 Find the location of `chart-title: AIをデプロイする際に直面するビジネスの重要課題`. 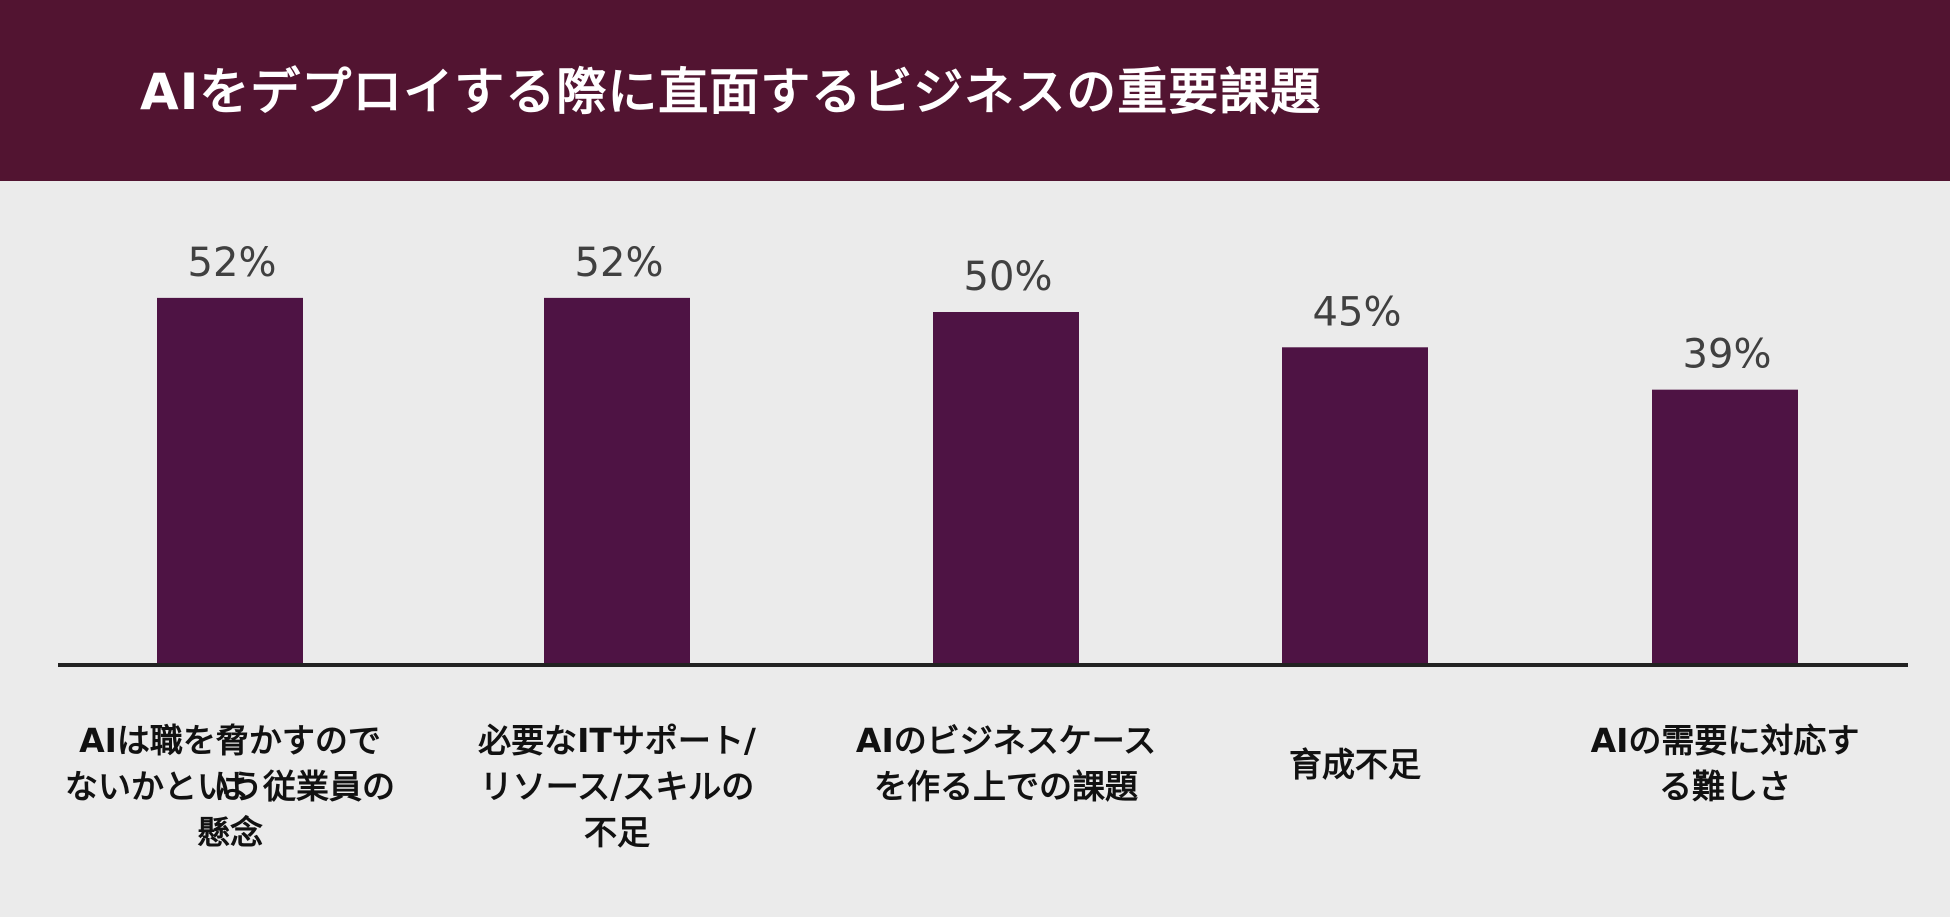

chart-title: AIをデプロイする際に直面するビジネスの重要課題 is located at coordinates (731, 92).